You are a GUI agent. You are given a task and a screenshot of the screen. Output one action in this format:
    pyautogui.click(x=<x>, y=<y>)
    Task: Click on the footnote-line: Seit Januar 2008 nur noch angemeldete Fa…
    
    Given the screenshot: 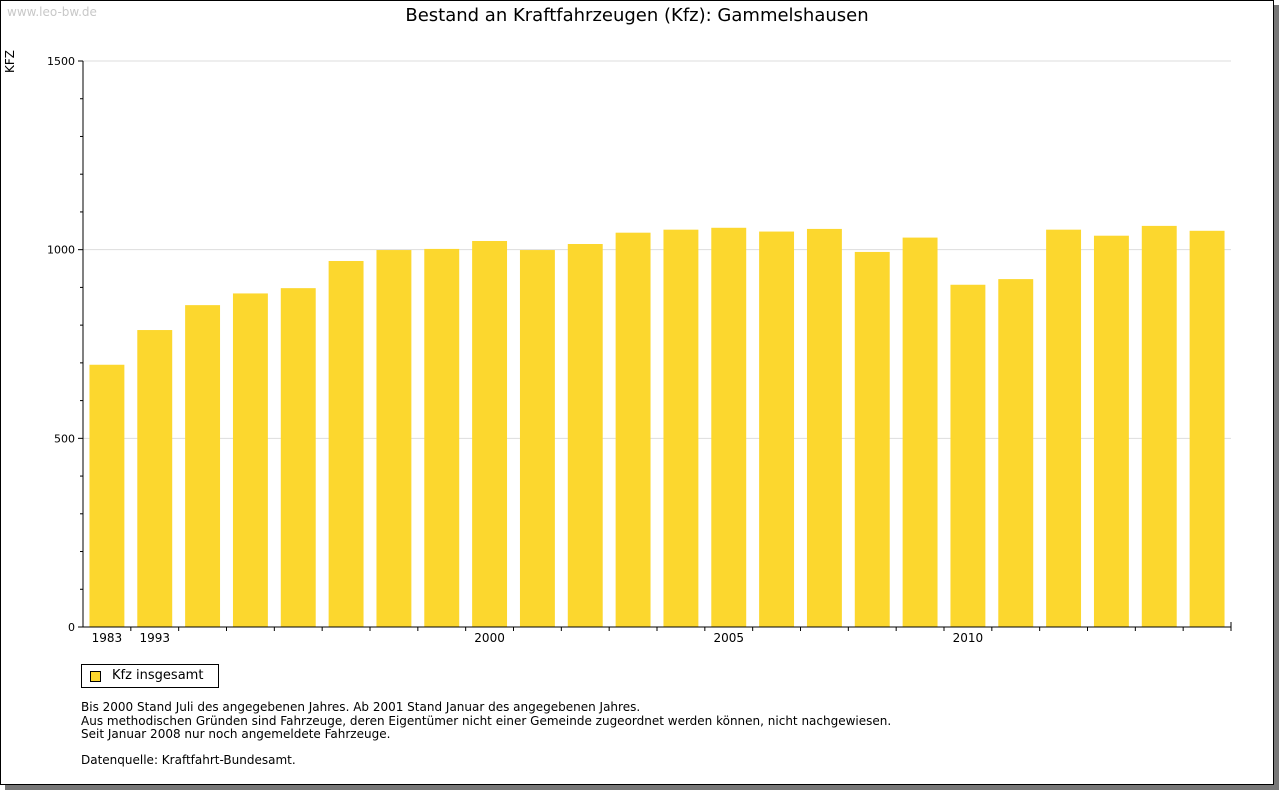 What is the action you would take?
    pyautogui.click(x=236, y=734)
    